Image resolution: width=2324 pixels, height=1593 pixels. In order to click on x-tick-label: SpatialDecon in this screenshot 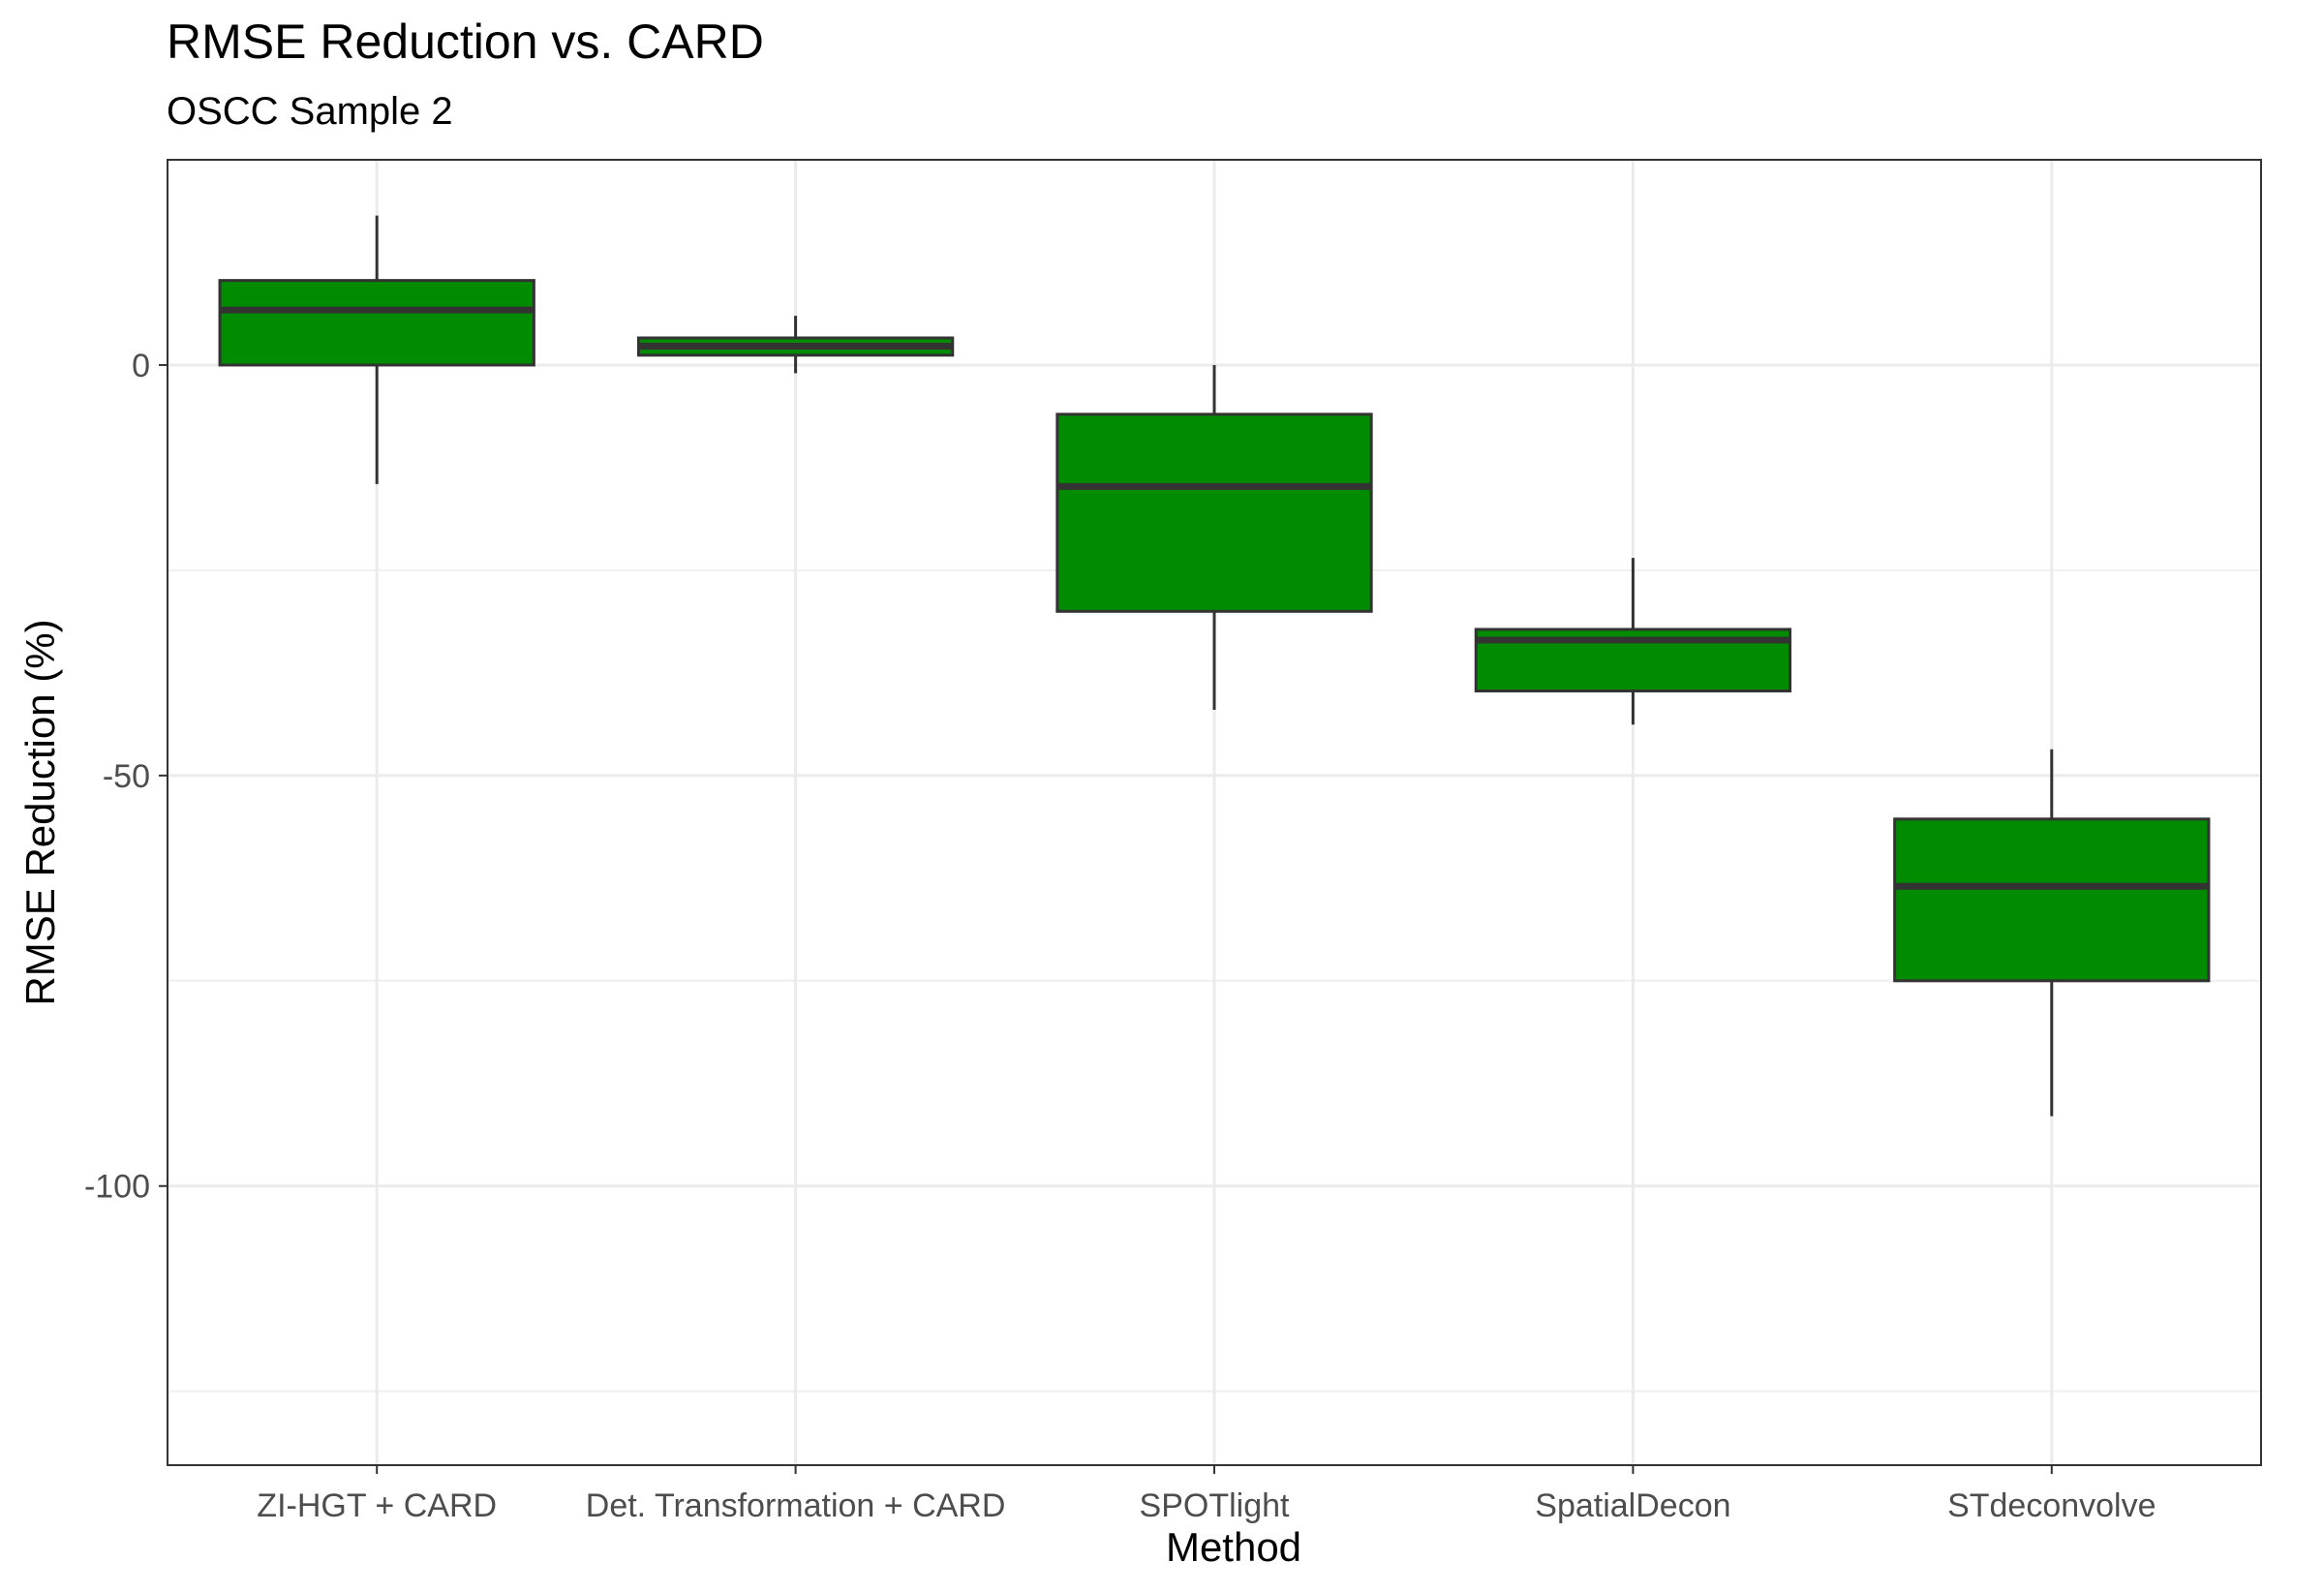, I will do `click(1633, 1505)`.